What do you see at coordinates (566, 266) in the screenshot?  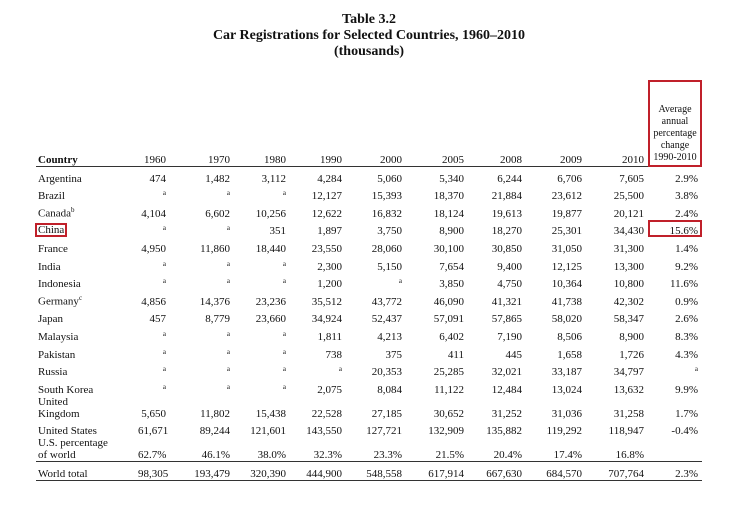 I see `cell-text: 12,125` at bounding box center [566, 266].